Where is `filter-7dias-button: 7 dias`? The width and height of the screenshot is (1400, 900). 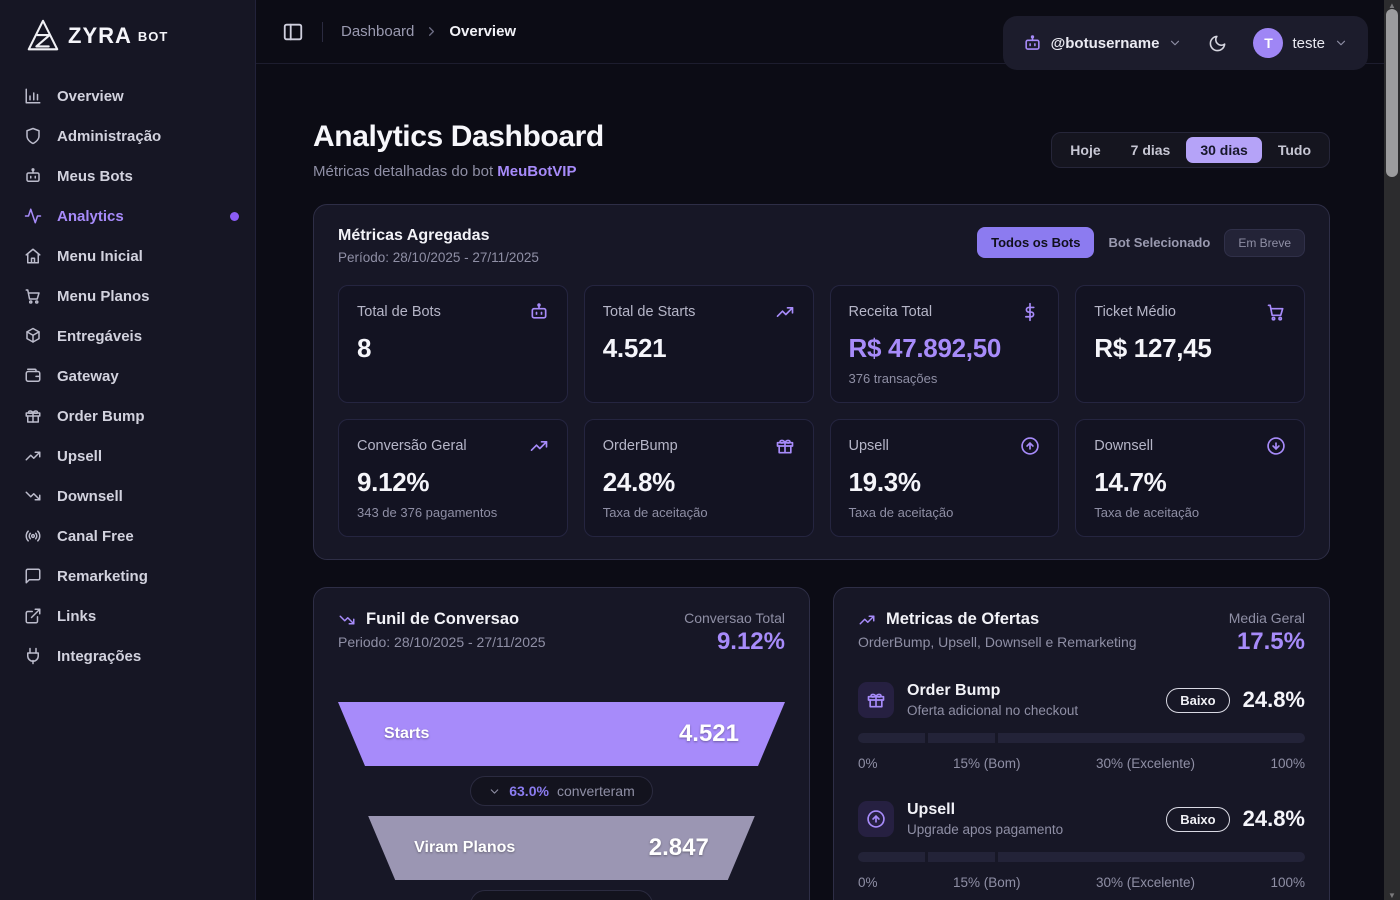 filter-7dias-button: 7 dias is located at coordinates (1150, 150).